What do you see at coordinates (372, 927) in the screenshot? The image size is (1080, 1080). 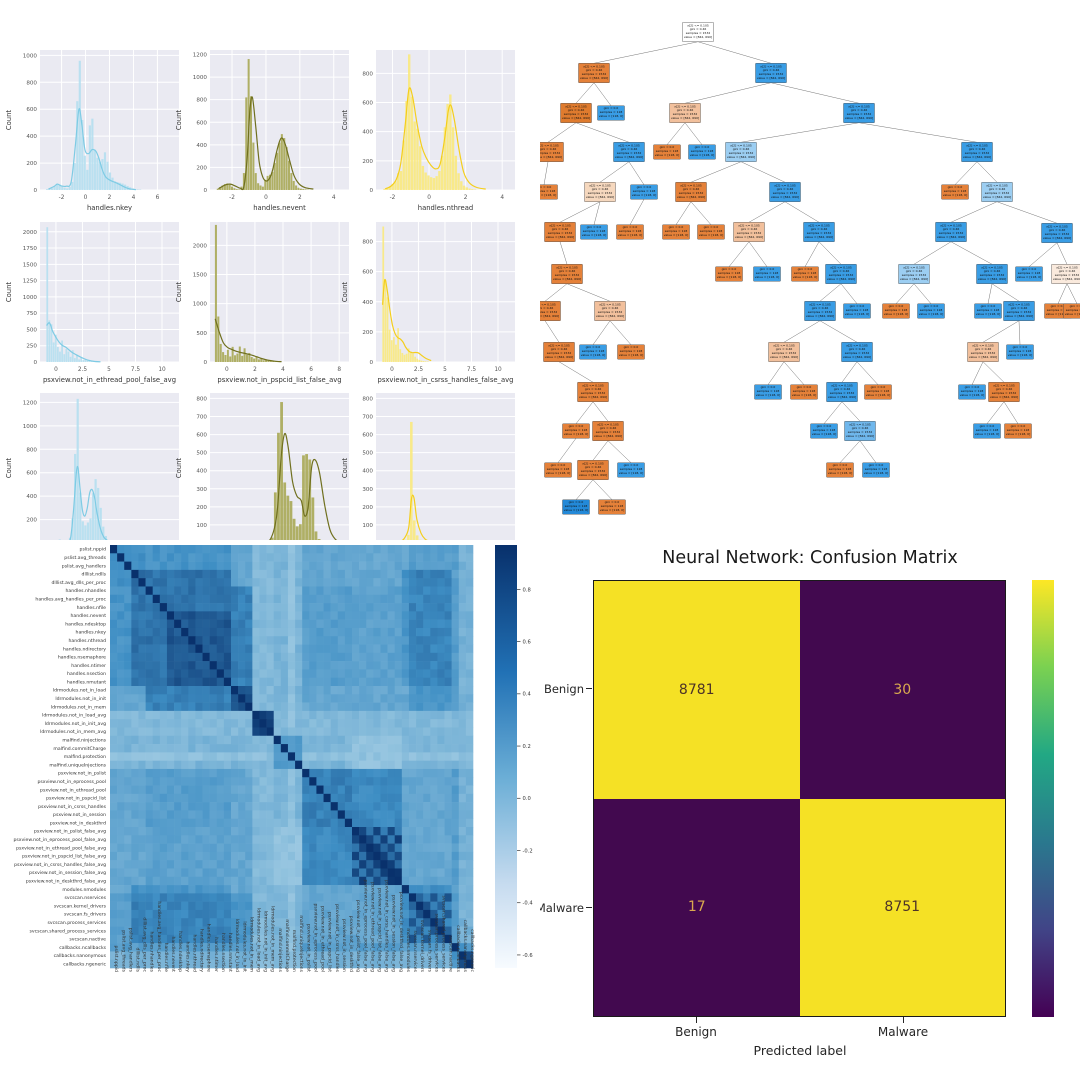 I see `svg-text:psxview.not_in_ethread_pool_fa: psxview.not_in_ethread_pool_false_avg` at bounding box center [372, 927].